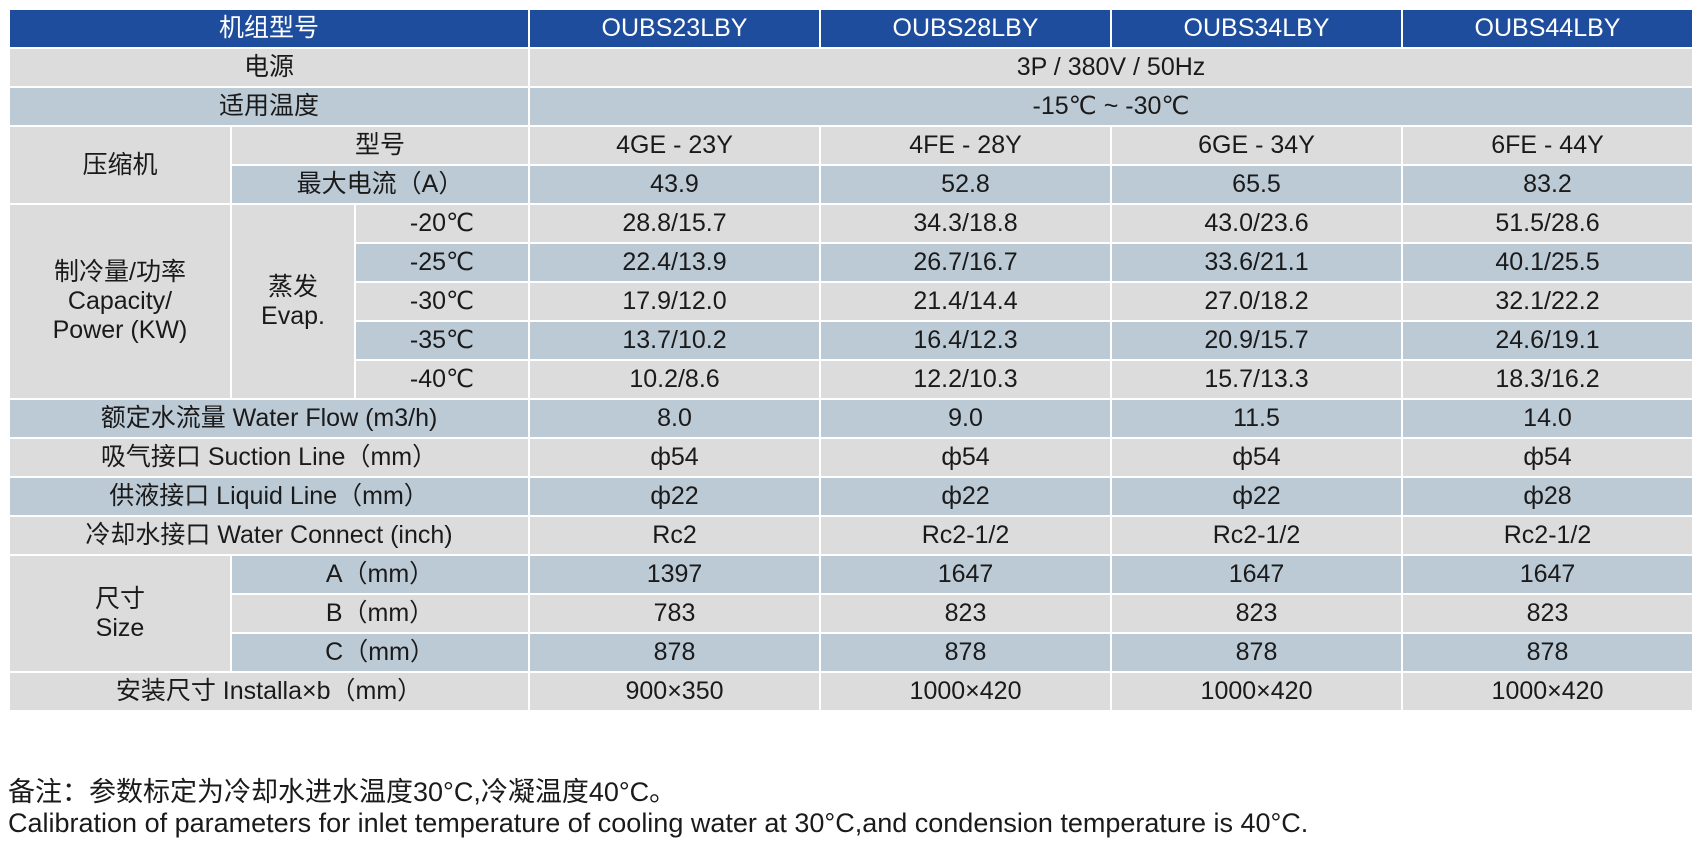  Describe the element at coordinates (269, 106) in the screenshot. I see `temp-range-label: 适用温度` at that location.